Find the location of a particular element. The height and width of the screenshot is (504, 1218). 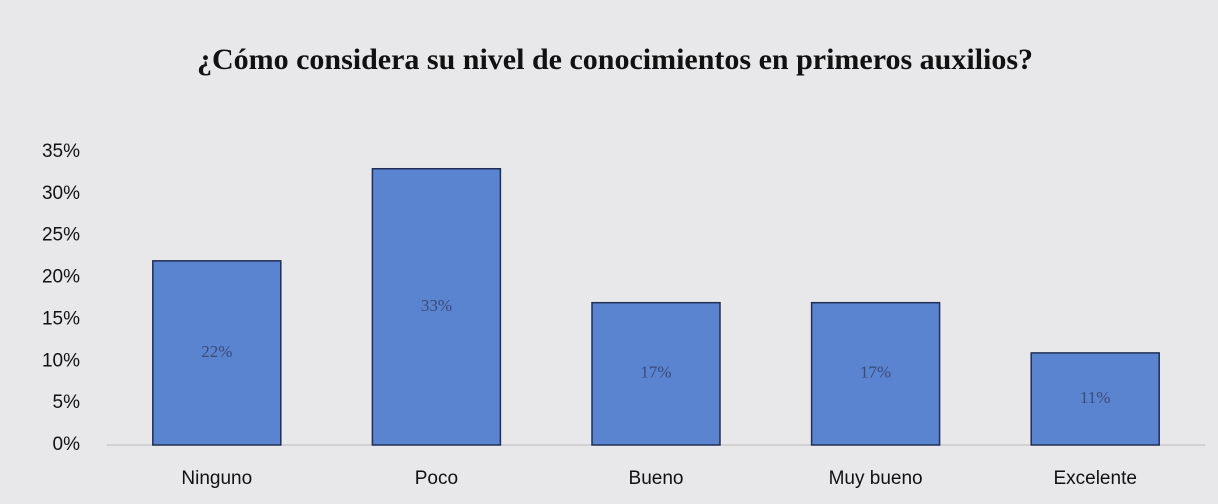

x-tick-label: Muy bueno is located at coordinates (876, 478).